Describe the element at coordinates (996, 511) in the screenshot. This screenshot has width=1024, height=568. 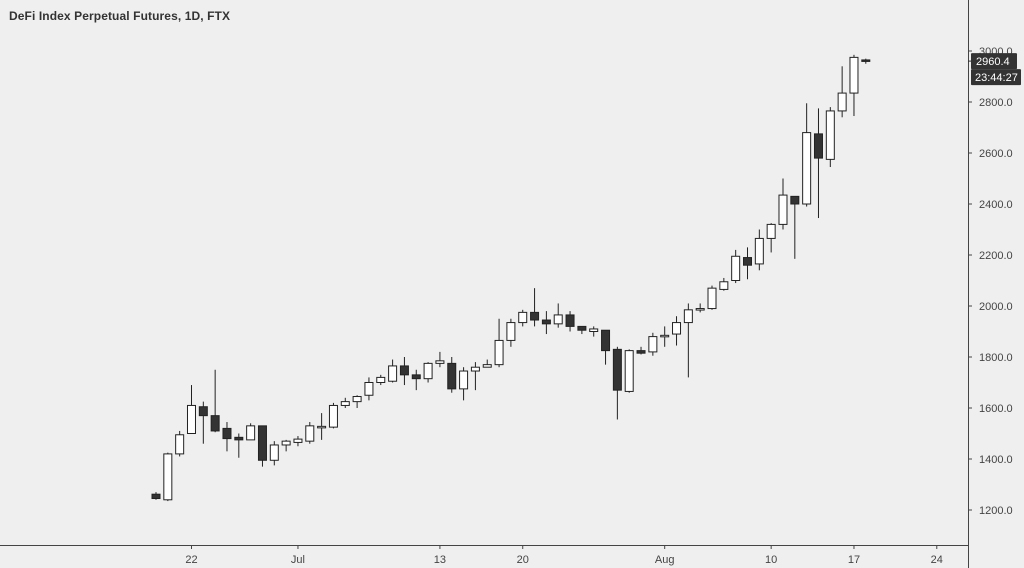
I see `price-tick-label: 1200.0` at that location.